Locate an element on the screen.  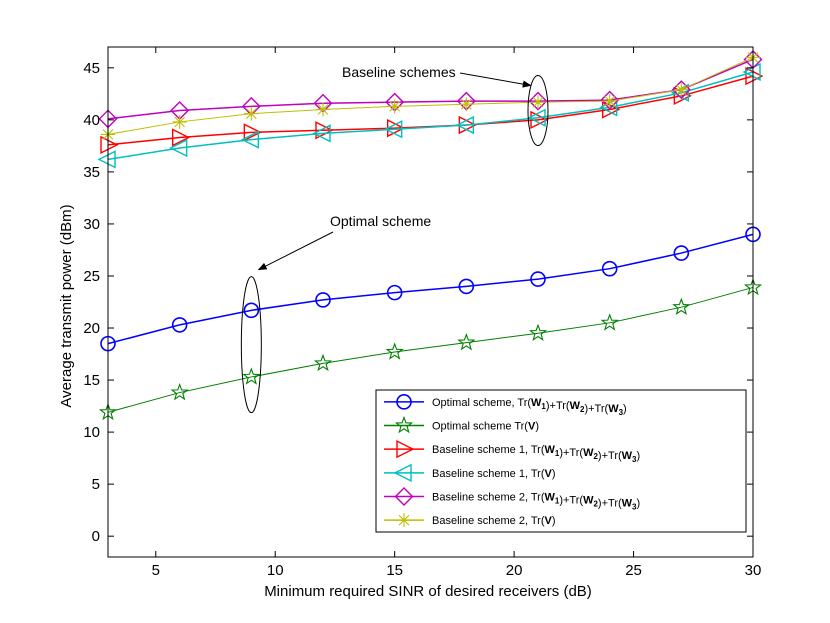
y-tick-label: 30 is located at coordinates (91, 224).